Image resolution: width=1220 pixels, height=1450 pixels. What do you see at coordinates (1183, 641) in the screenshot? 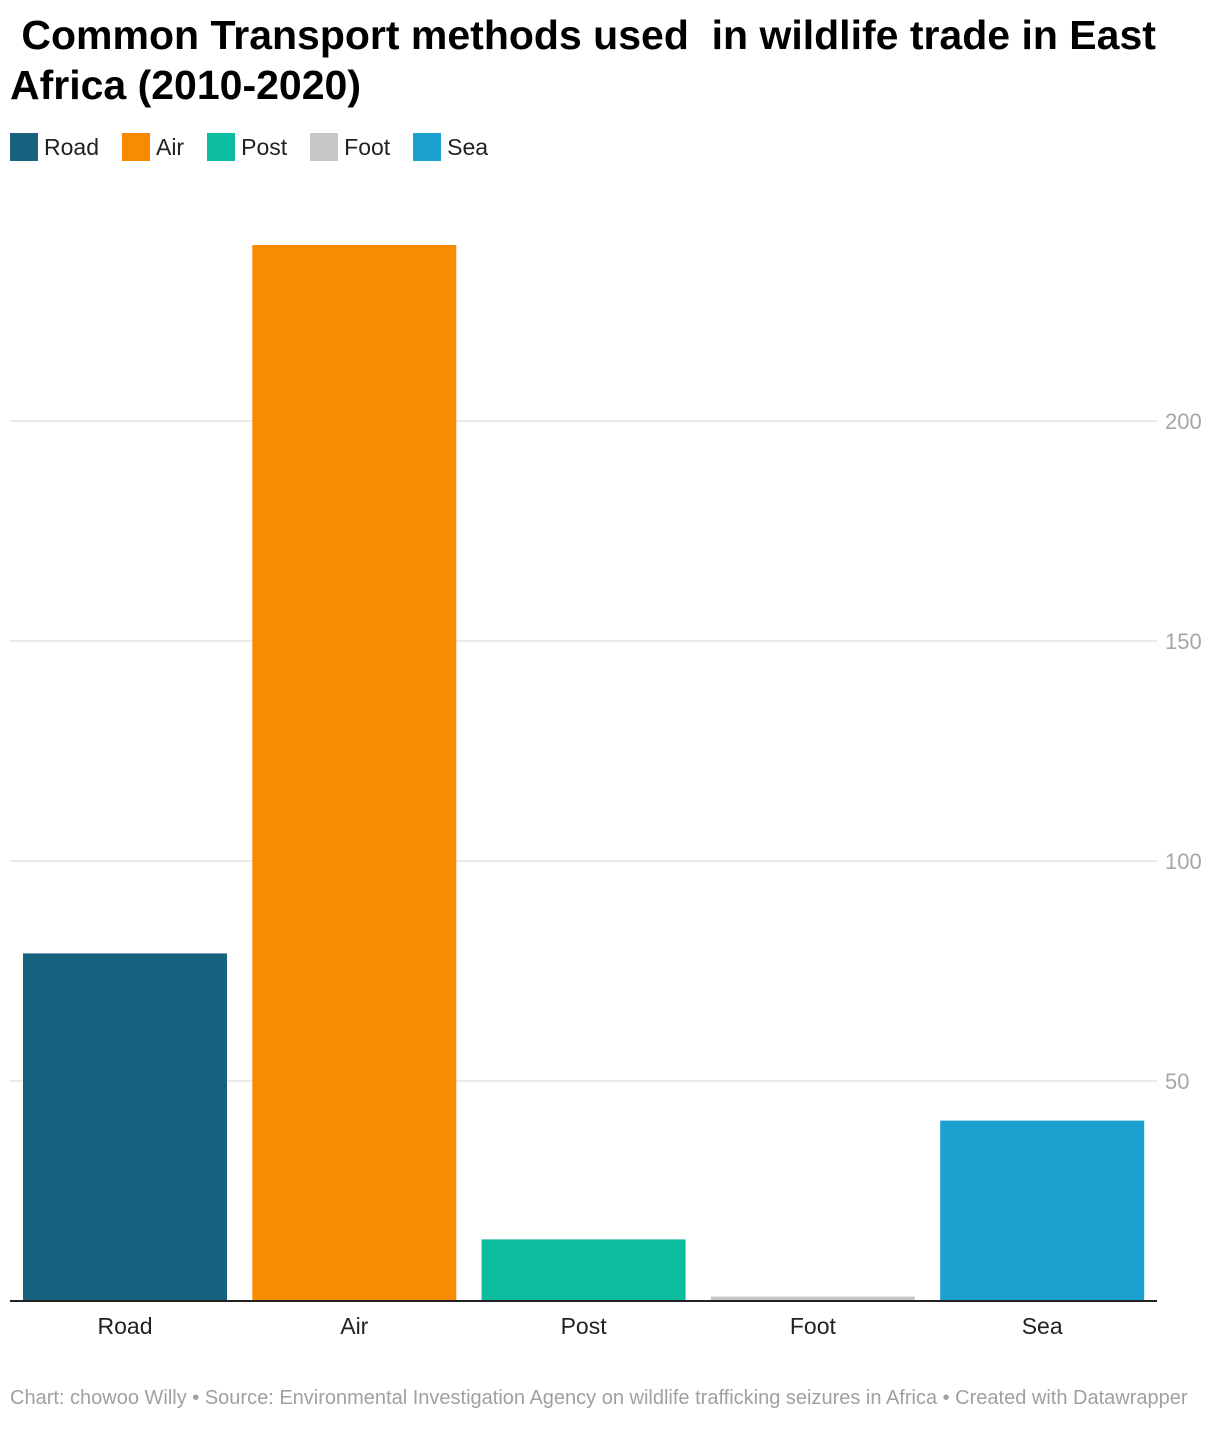
I see `y-tick-label: 150` at bounding box center [1183, 641].